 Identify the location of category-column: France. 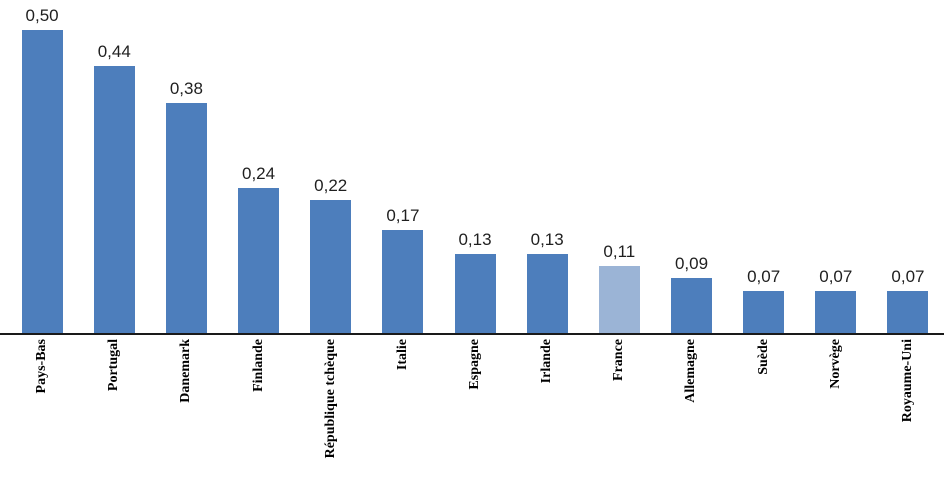
(619, 408).